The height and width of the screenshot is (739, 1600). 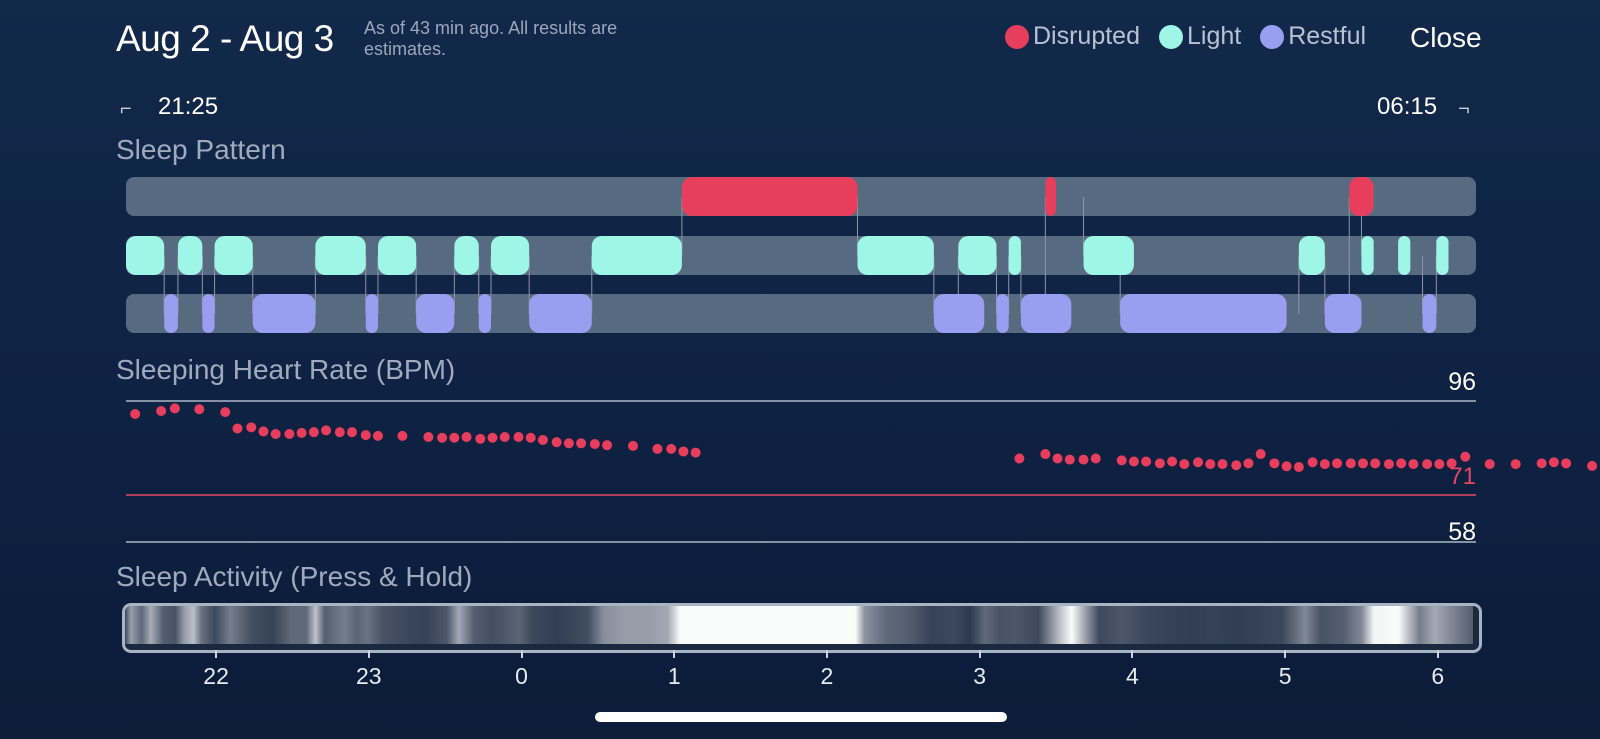 I want to click on close-button: Close, so click(x=1446, y=37).